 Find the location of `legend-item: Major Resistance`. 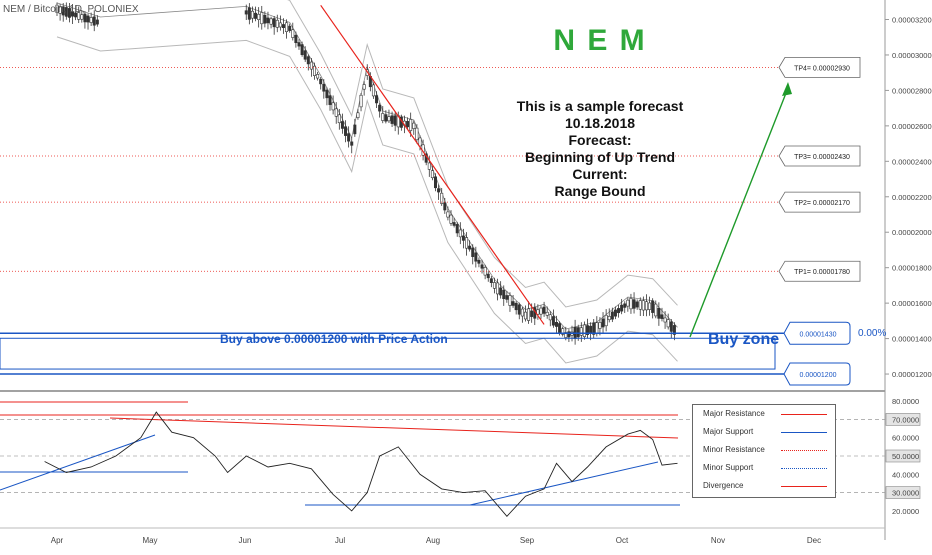

legend-item: Major Resistance is located at coordinates (767, 416).